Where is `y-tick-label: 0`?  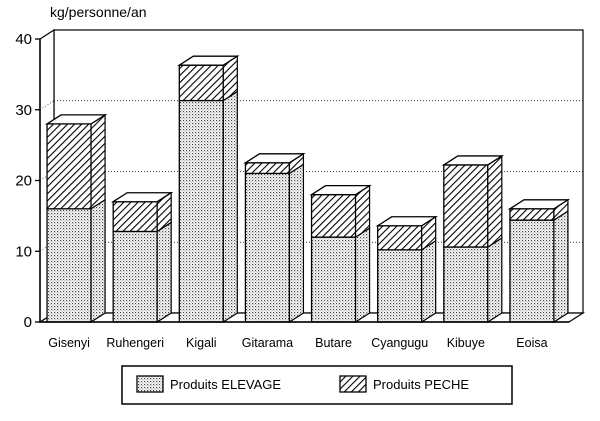 y-tick-label: 0 is located at coordinates (28, 322).